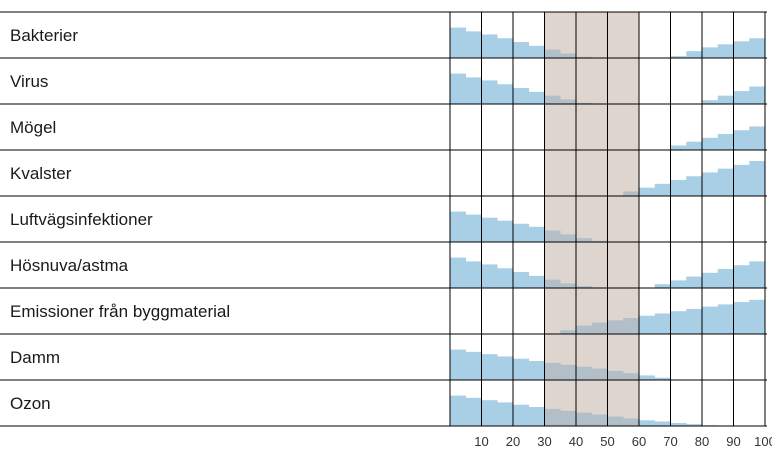  What do you see at coordinates (69, 265) in the screenshot?
I see `row-label: Hösnuva/astma` at bounding box center [69, 265].